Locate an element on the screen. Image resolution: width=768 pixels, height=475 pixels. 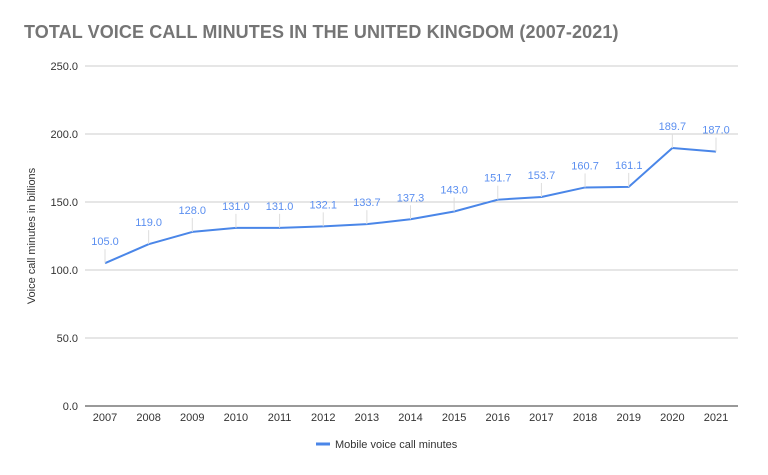
x-tick-label: 2017 is located at coordinates (541, 418).